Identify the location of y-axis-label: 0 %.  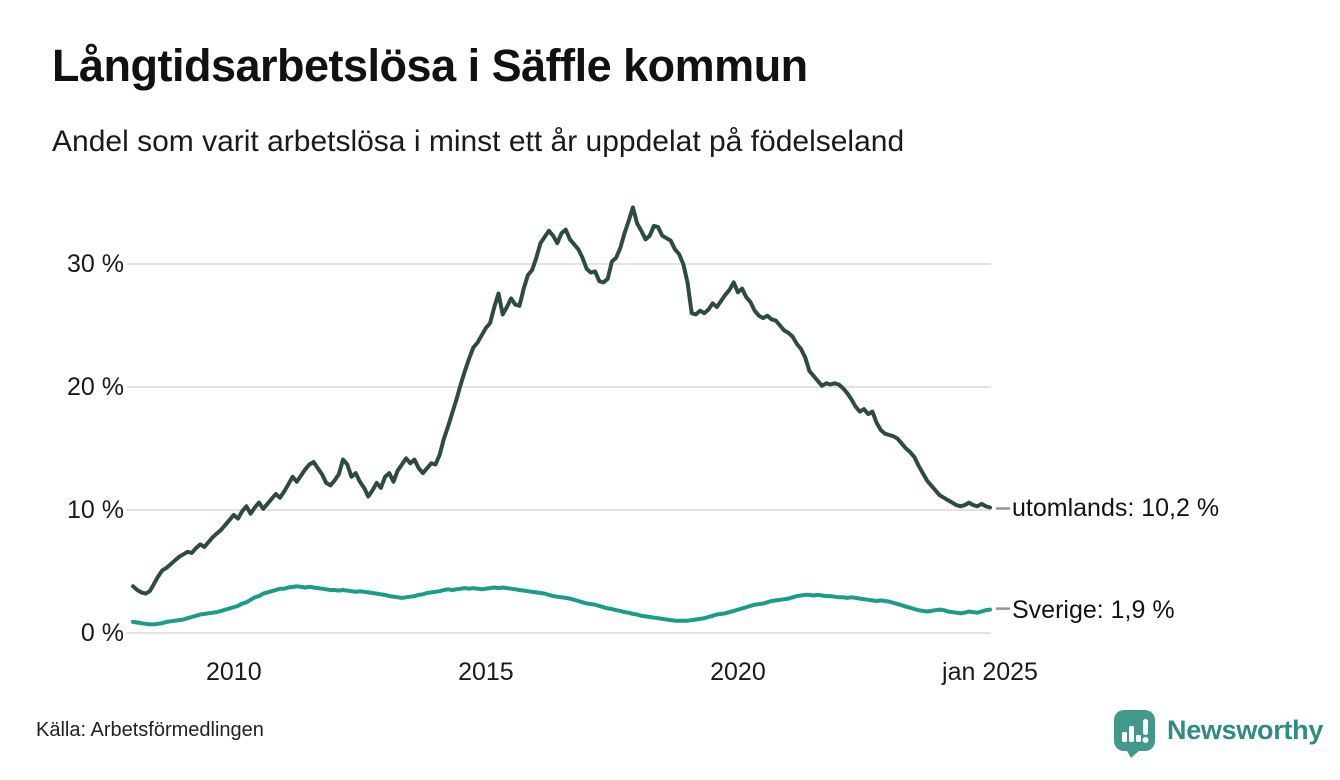
(102, 633).